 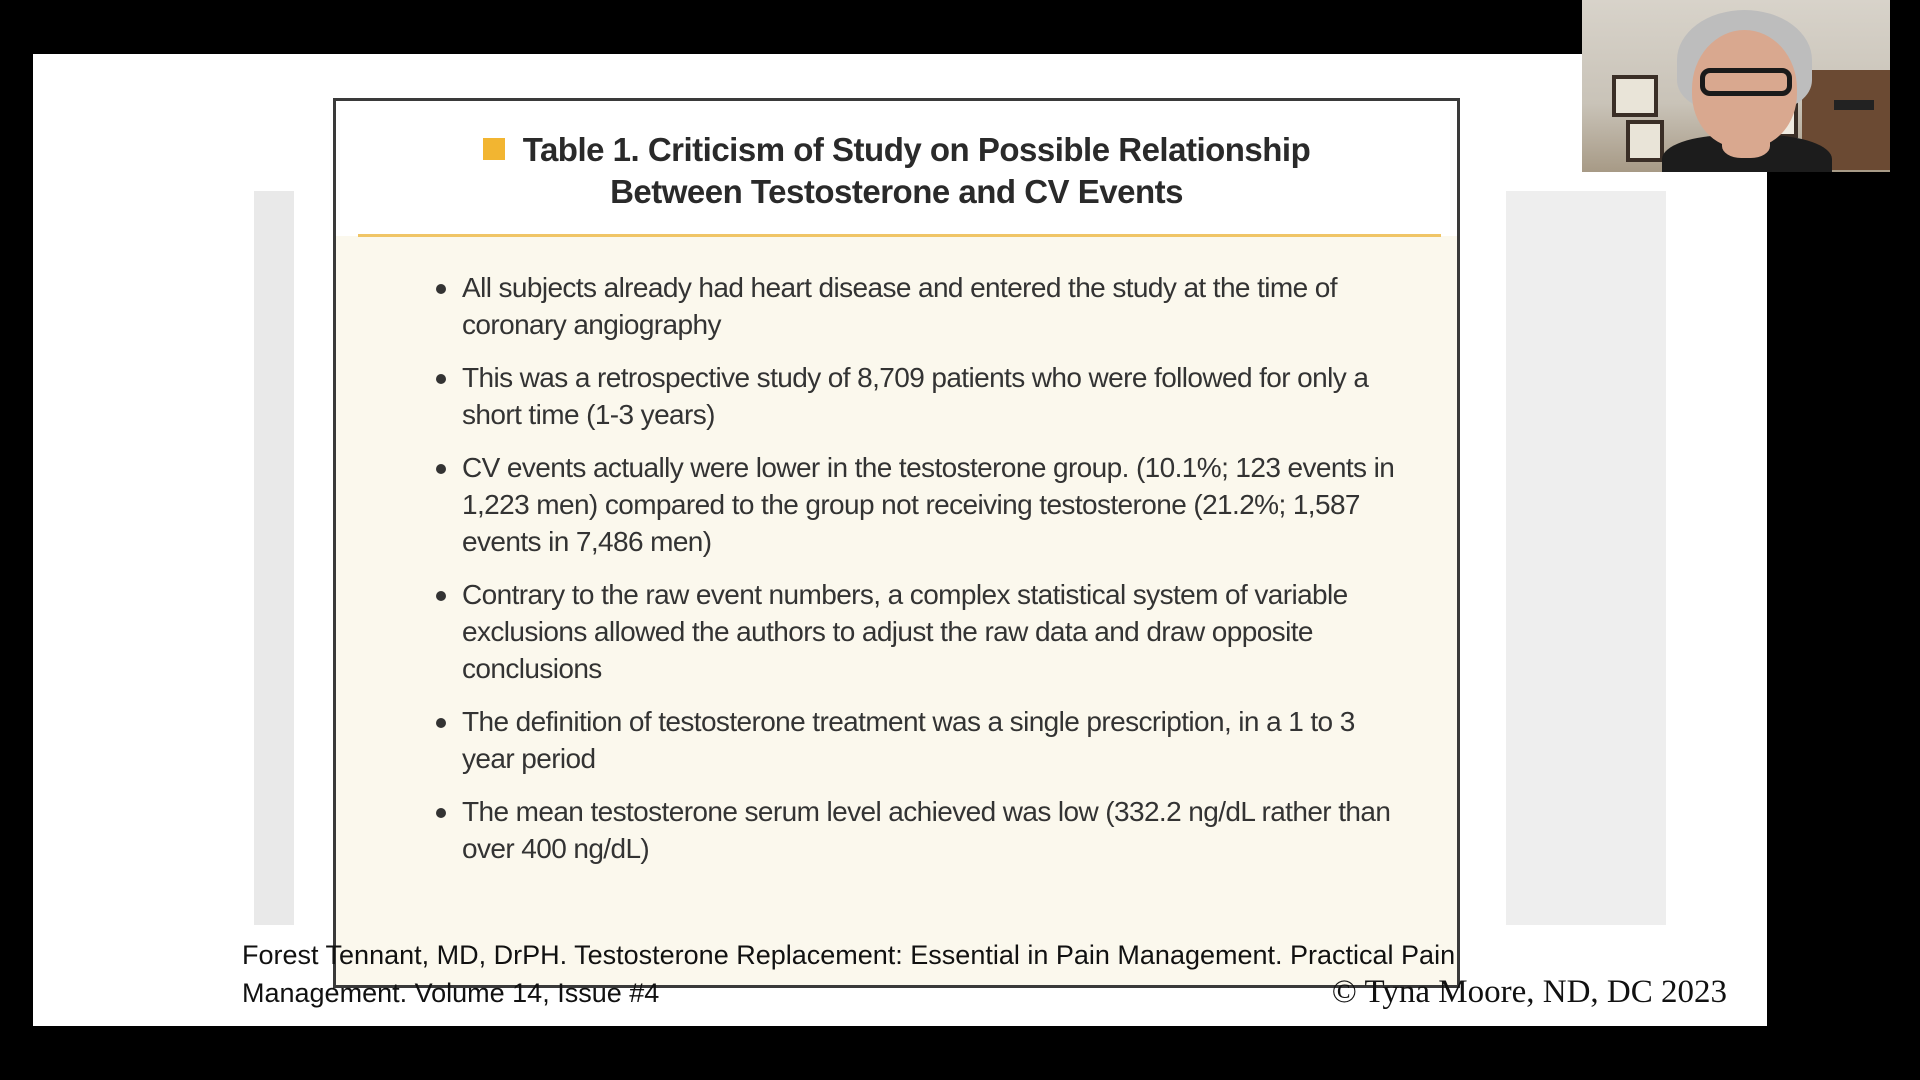 I want to click on table-title-line2: Between Testosterone and CV Events, so click(x=896, y=191).